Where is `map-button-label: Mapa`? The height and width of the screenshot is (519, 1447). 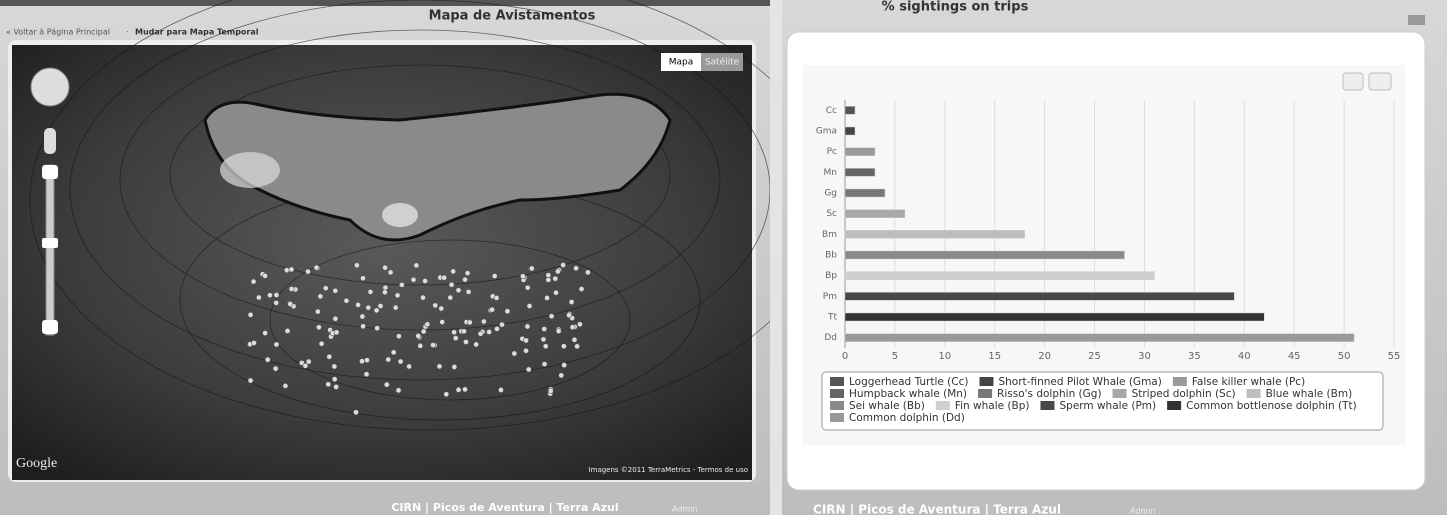
map-button-label: Mapa is located at coordinates (681, 63).